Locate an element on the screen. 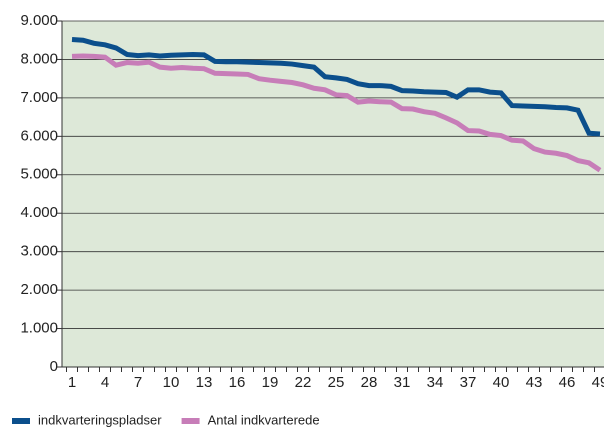  y-tick-label: 2.000 is located at coordinates (39, 289).